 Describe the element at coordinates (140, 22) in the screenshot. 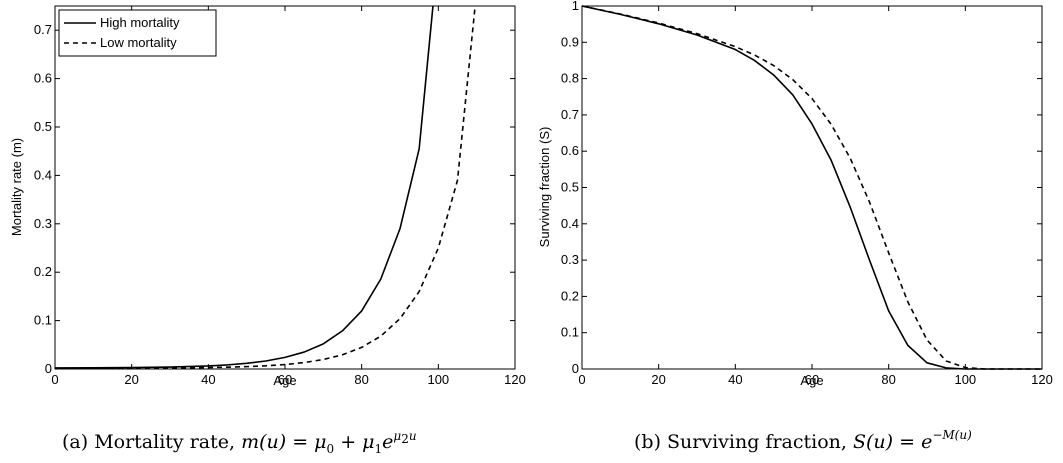

I see `legend-label-high: High mortality` at that location.